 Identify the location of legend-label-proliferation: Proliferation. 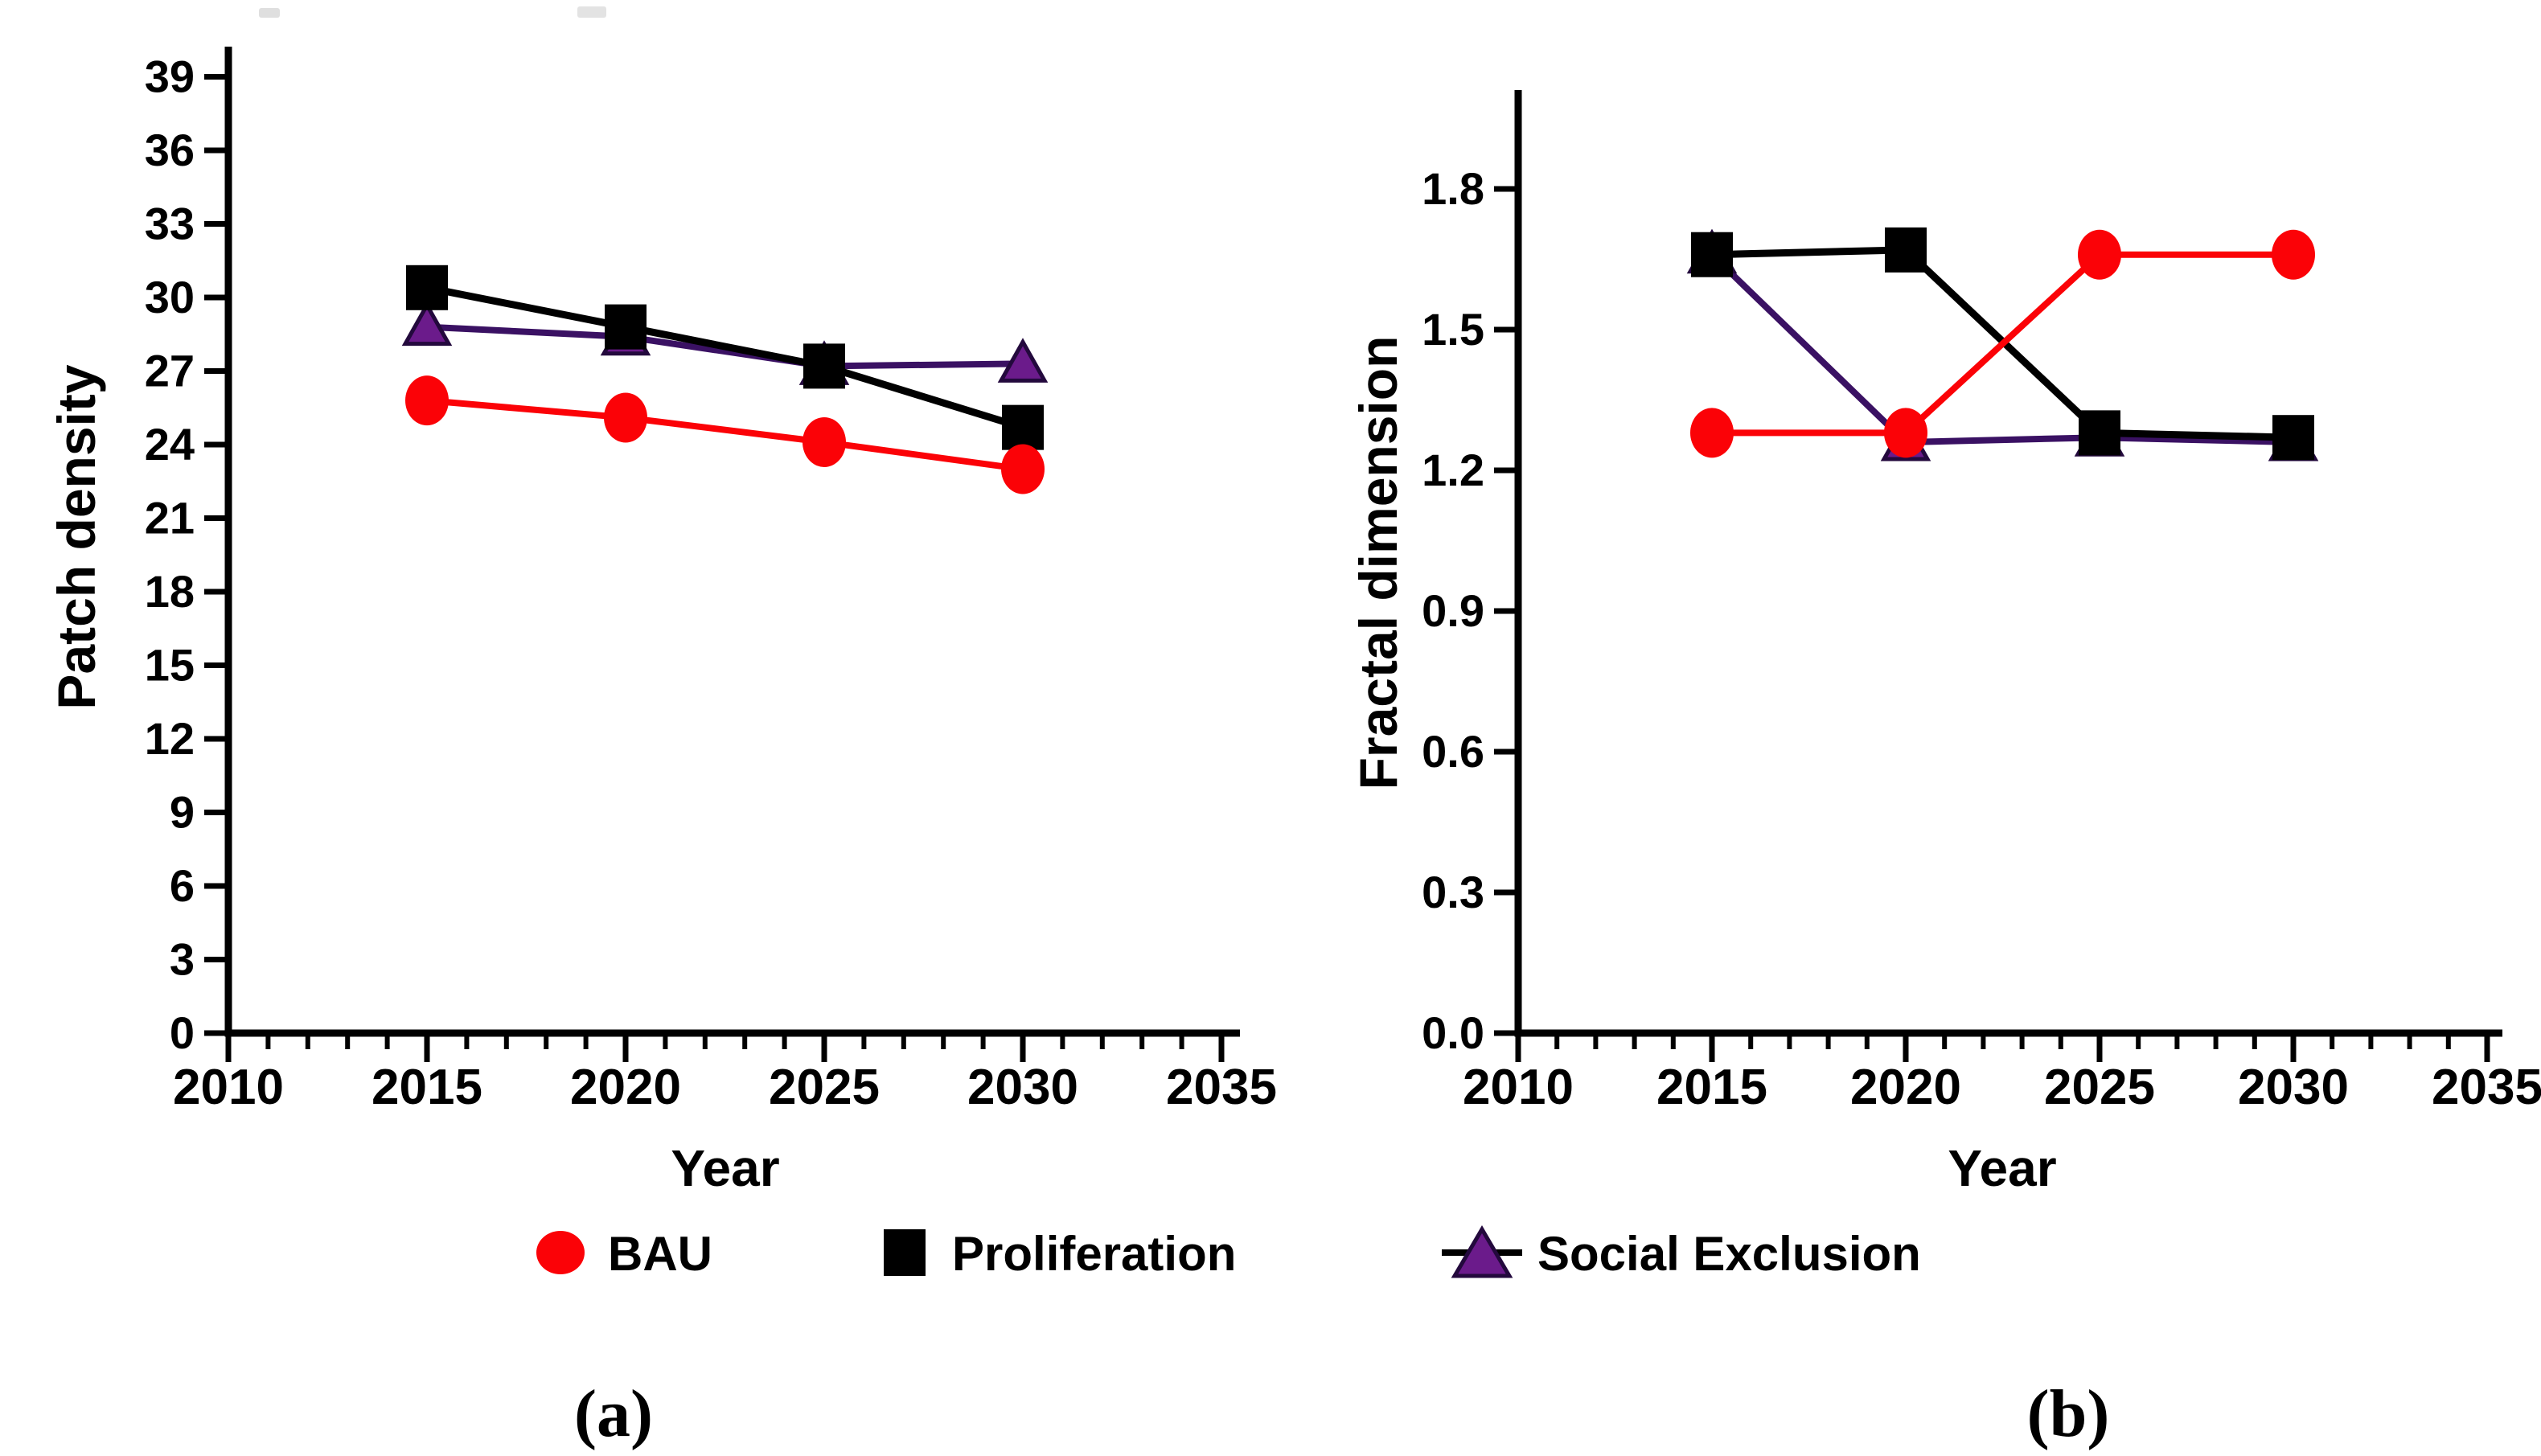
(1094, 1254).